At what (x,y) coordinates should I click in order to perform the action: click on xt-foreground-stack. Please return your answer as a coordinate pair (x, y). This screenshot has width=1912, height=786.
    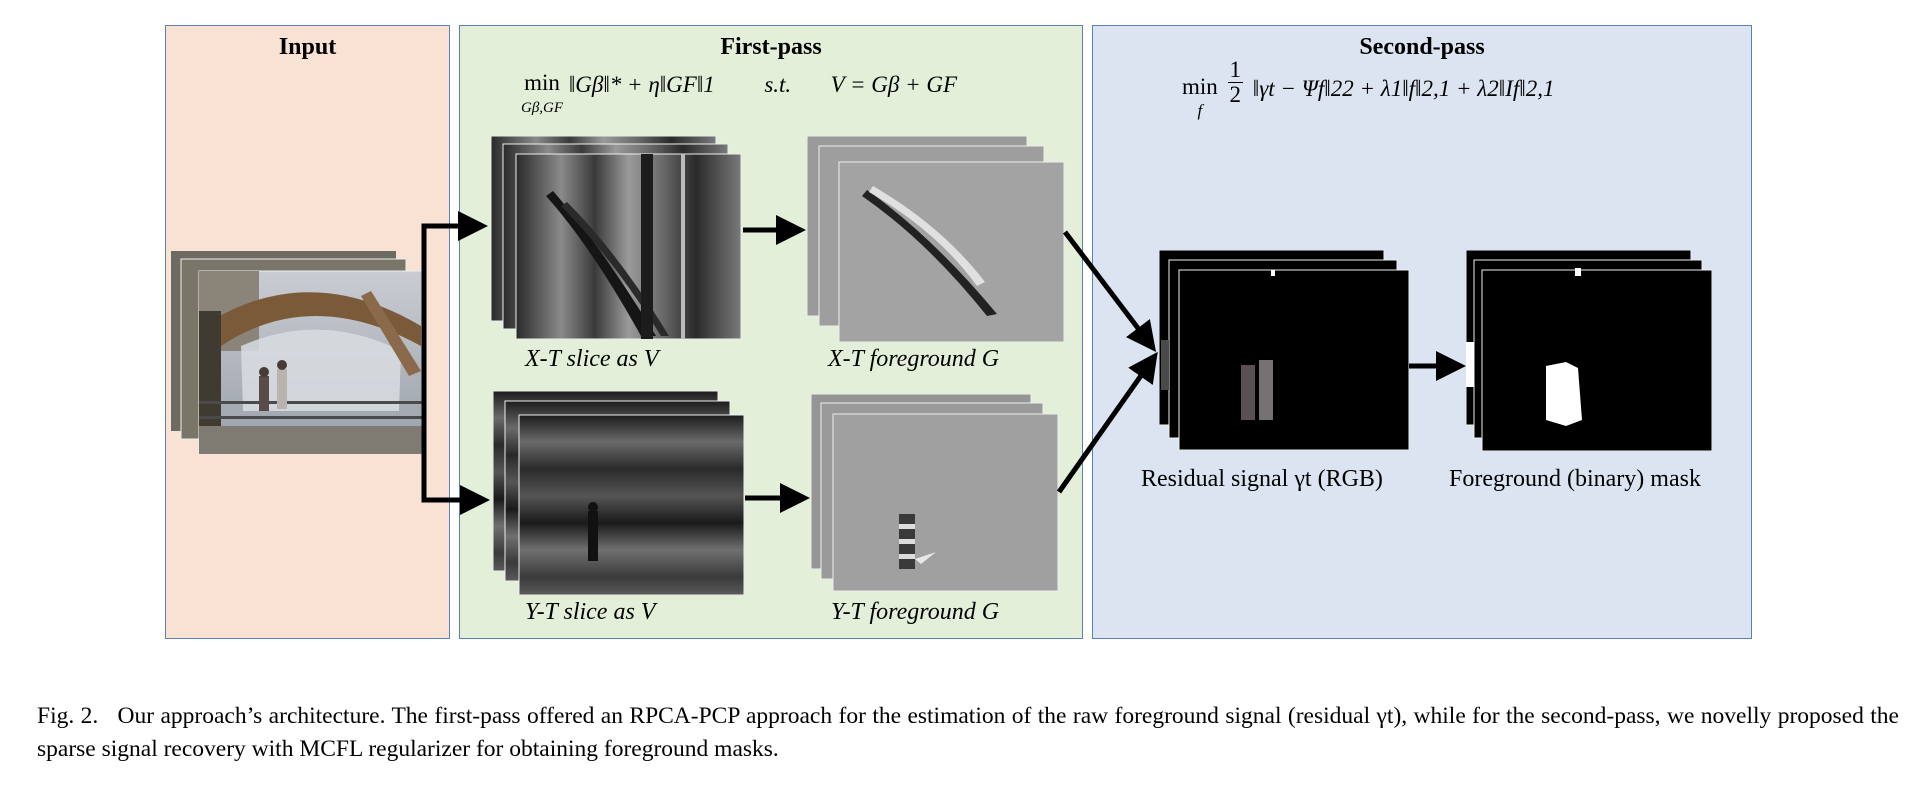
    Looking at the image, I should click on (935, 239).